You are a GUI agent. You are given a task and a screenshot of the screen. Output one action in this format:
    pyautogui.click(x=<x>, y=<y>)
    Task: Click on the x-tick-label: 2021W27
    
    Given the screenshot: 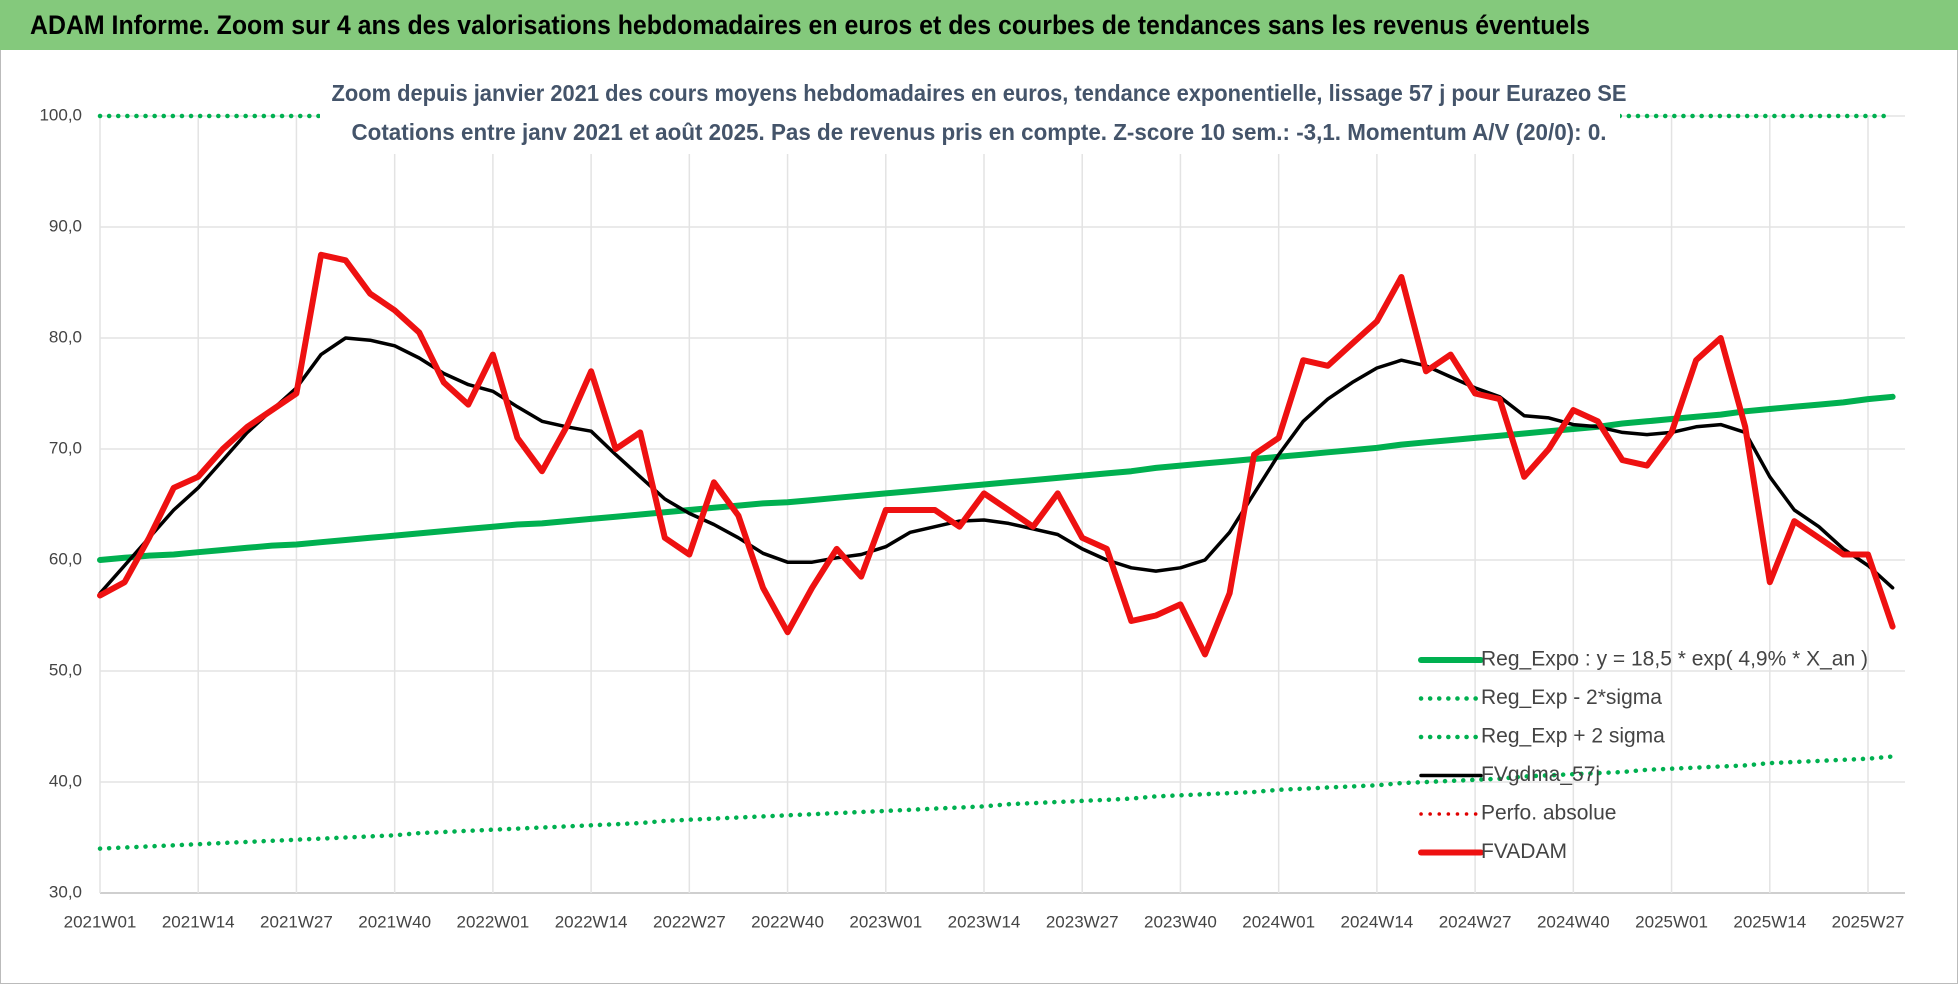 What is the action you would take?
    pyautogui.click(x=296, y=921)
    